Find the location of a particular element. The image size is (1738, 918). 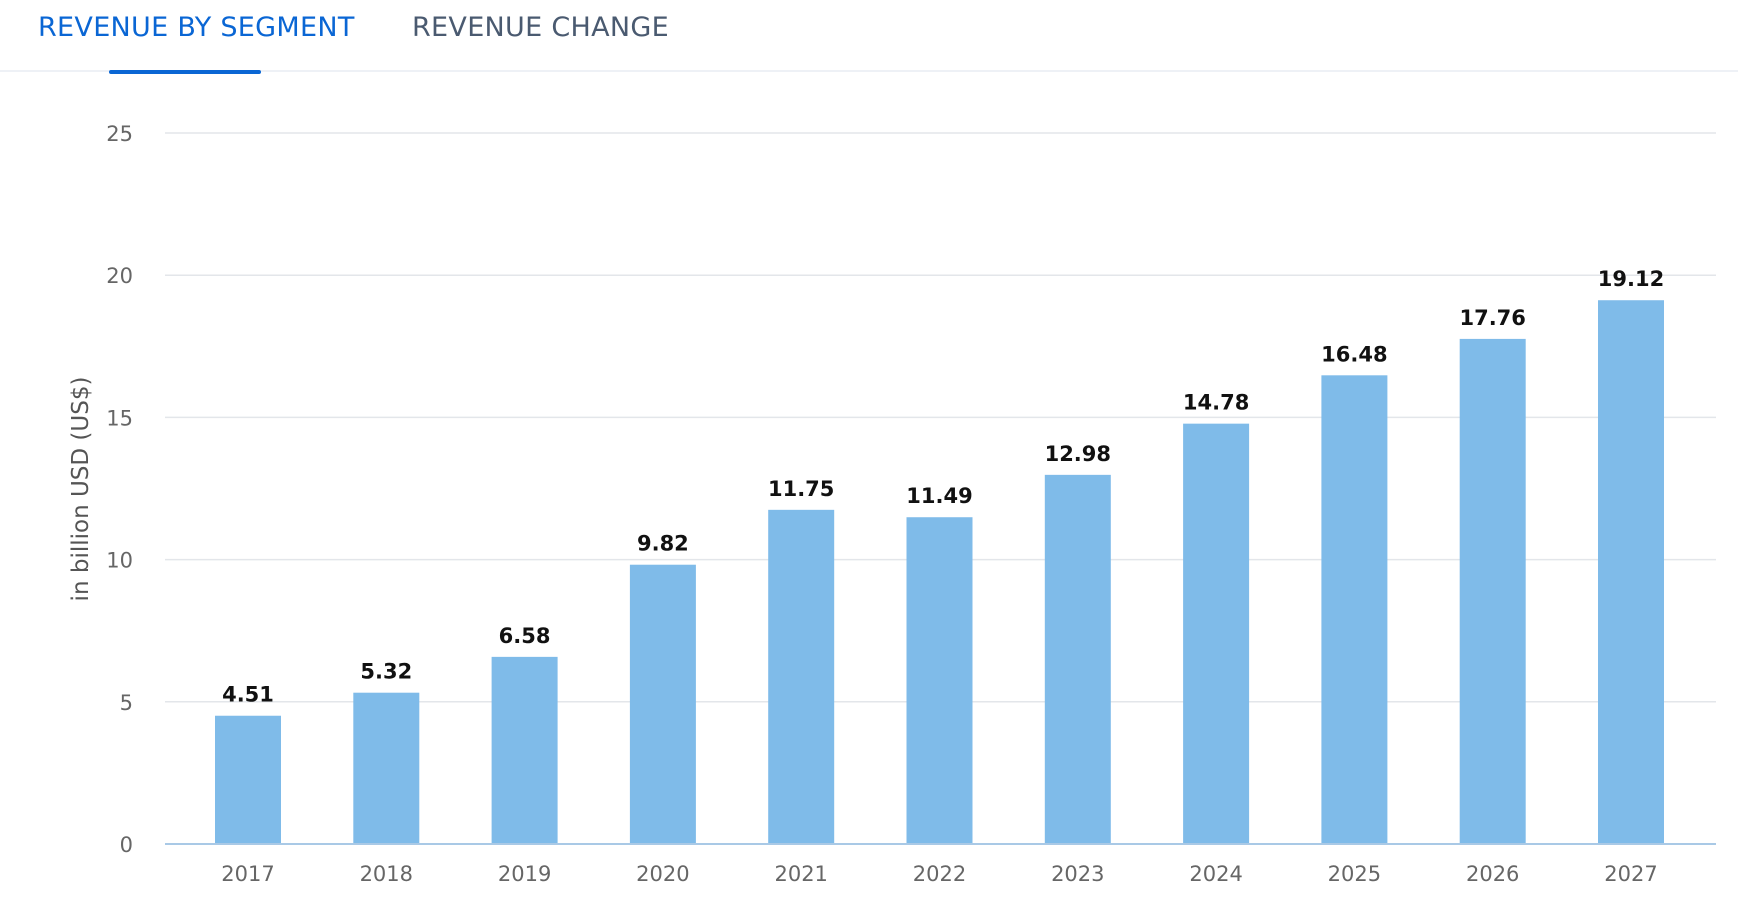

tab-revenue-change: REVENUE CHANGE is located at coordinates (540, 27).